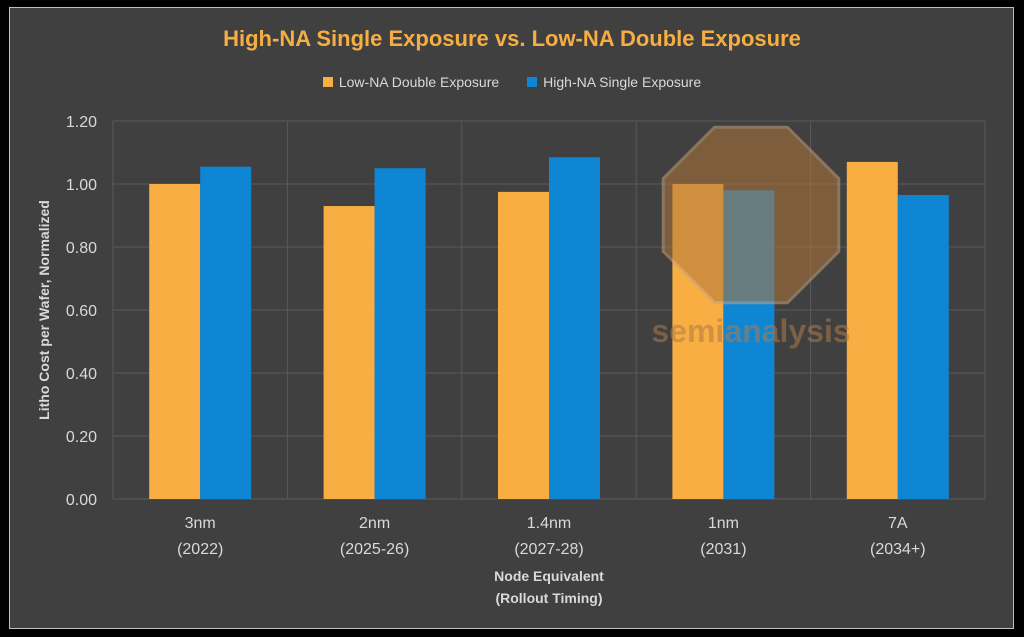 The width and height of the screenshot is (1024, 637). I want to click on x-tick-label: 1nm, so click(723, 523).